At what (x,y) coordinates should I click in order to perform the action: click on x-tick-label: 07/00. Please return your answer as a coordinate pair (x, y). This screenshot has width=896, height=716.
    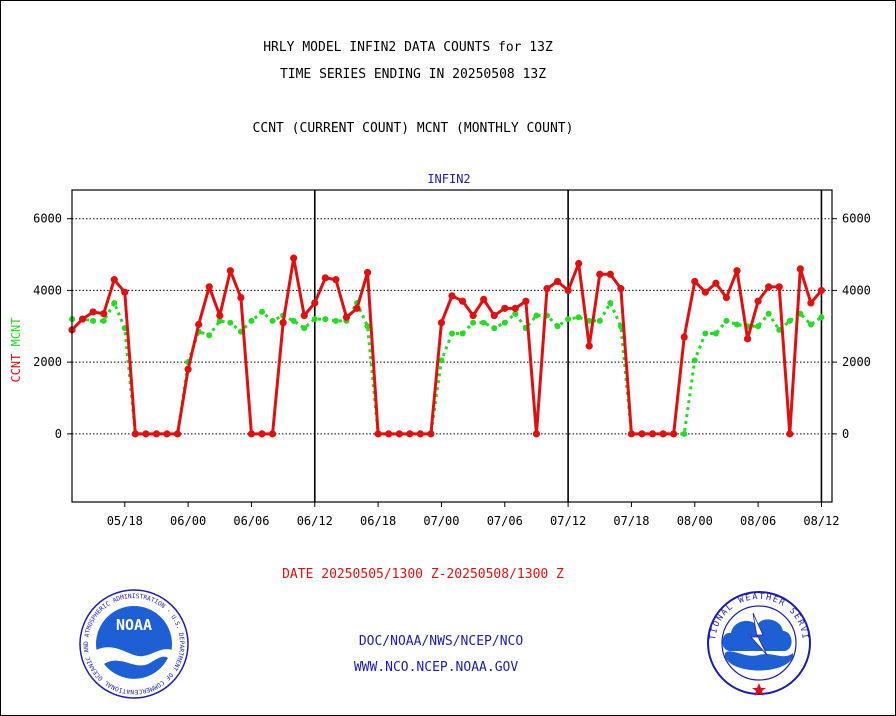
    Looking at the image, I should click on (441, 521).